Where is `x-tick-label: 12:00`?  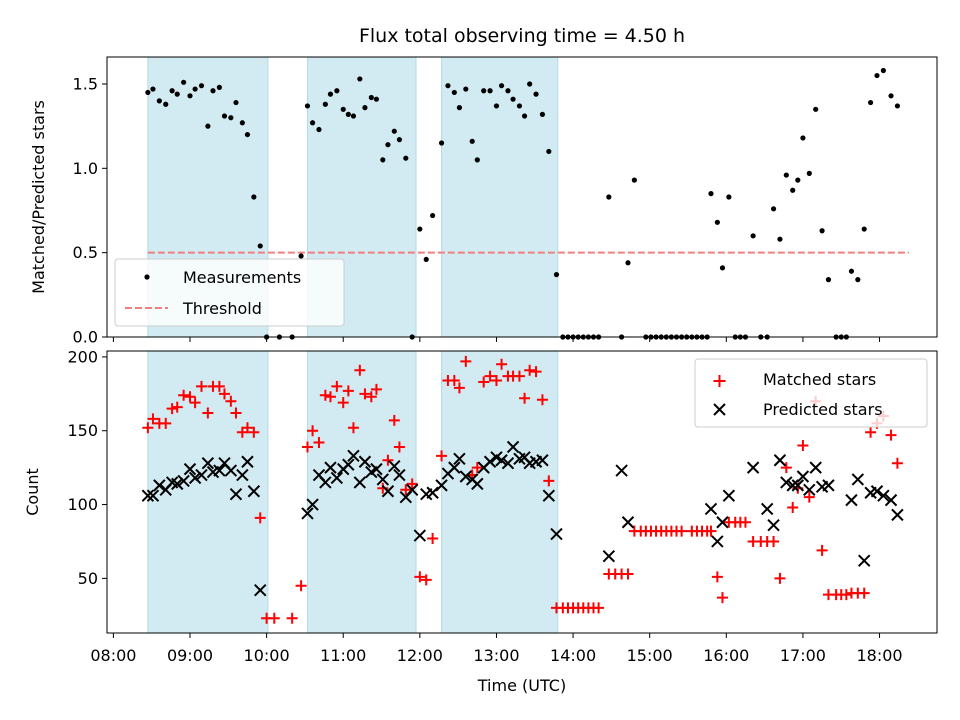
x-tick-label: 12:00 is located at coordinates (420, 655).